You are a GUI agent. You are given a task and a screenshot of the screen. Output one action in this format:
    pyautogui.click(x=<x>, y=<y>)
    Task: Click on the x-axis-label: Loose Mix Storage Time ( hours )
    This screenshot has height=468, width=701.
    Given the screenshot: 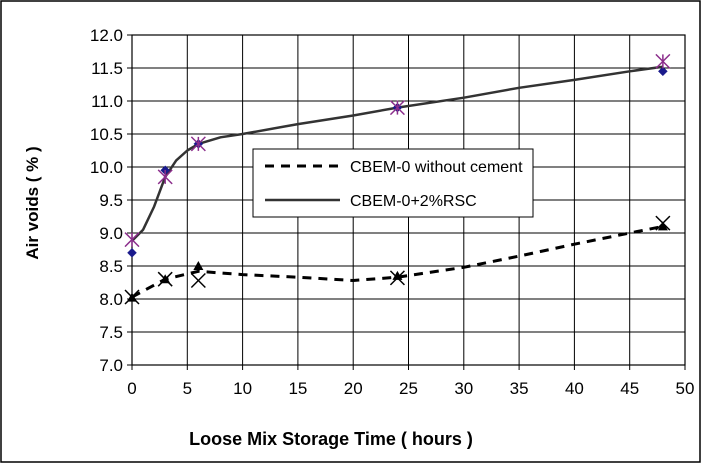 What is the action you would take?
    pyautogui.click(x=331, y=439)
    